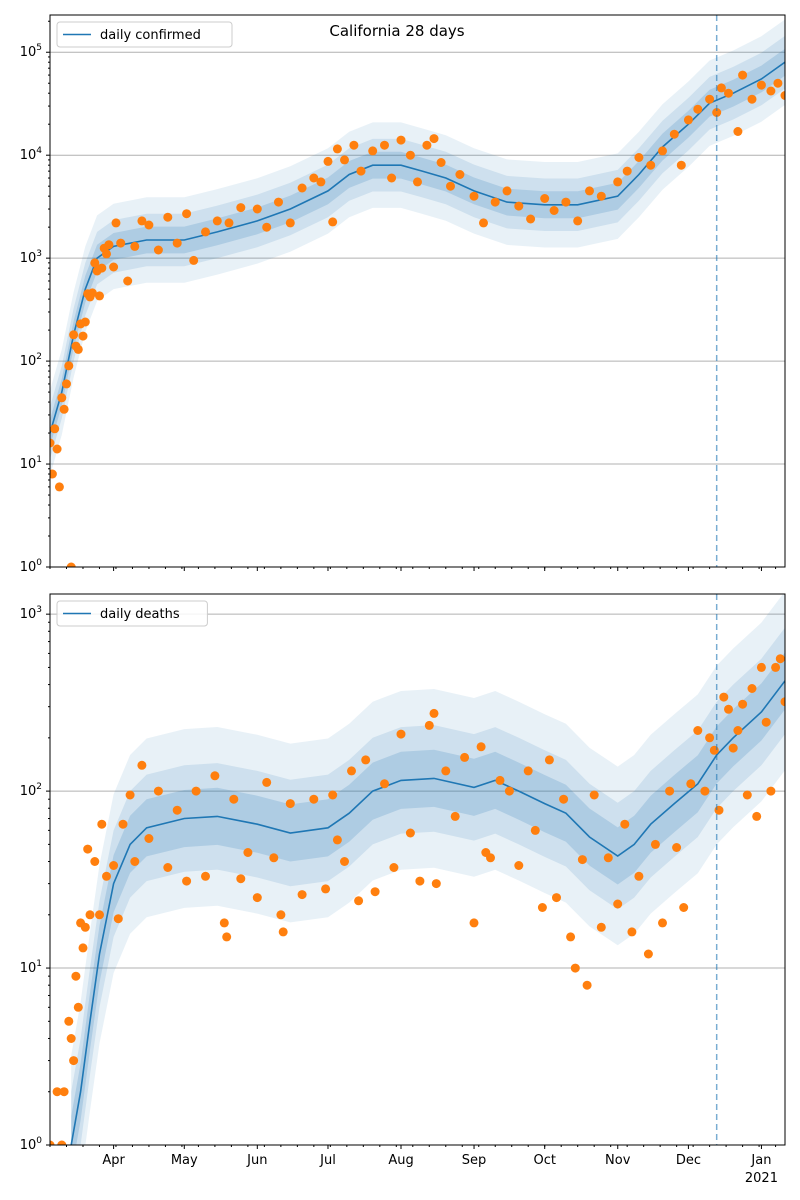  What do you see at coordinates (256, 1160) in the screenshot?
I see `x-tick-label: Jun` at bounding box center [256, 1160].